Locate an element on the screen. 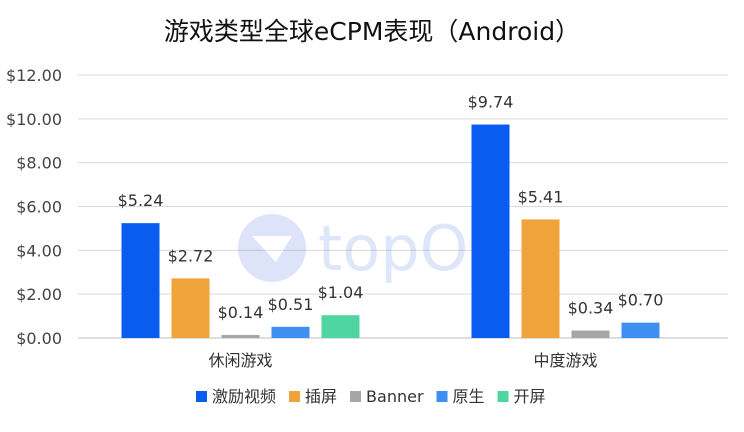  legend-label: 插屏 is located at coordinates (321, 396).